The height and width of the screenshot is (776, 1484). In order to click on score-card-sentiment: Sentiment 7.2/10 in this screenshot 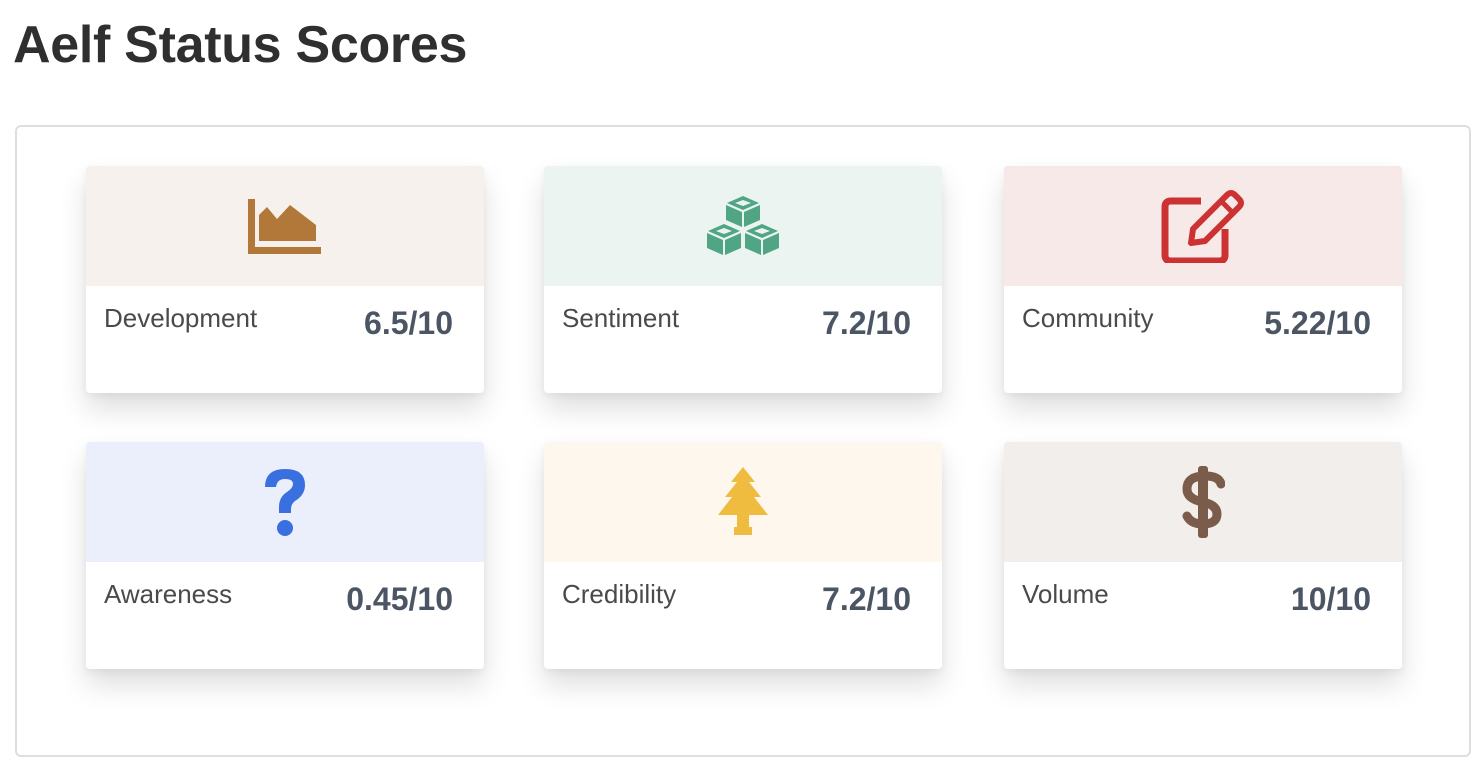, I will do `click(743, 279)`.